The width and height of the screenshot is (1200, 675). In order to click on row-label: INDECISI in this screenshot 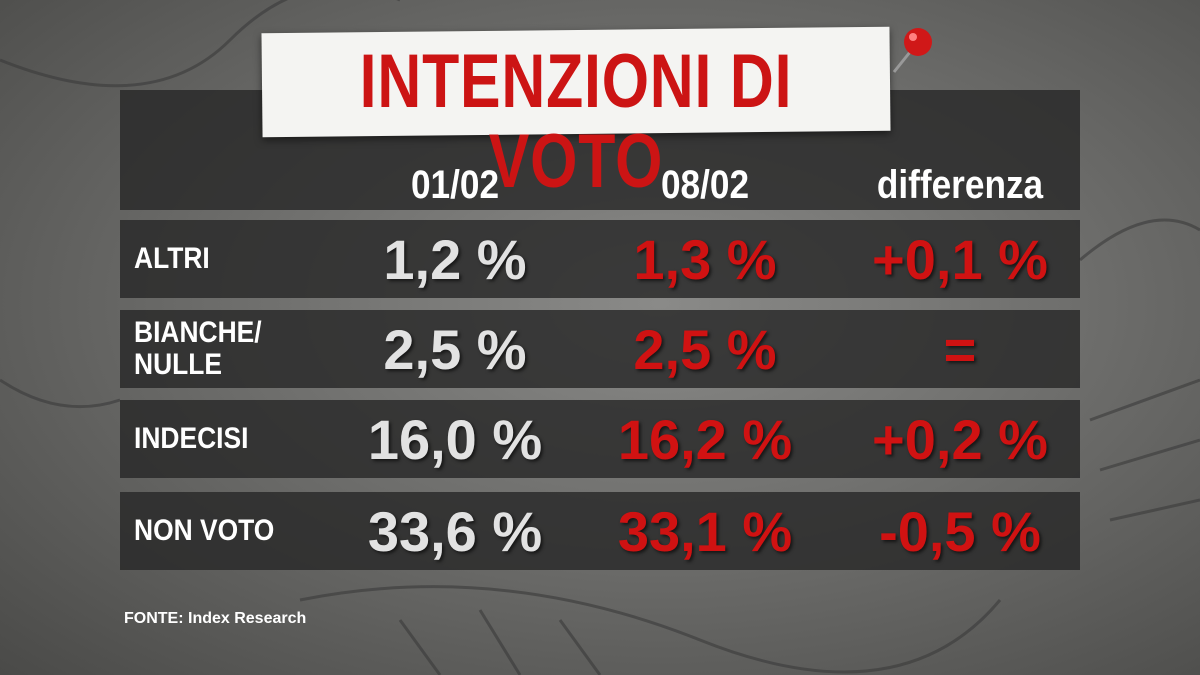, I will do `click(191, 438)`.